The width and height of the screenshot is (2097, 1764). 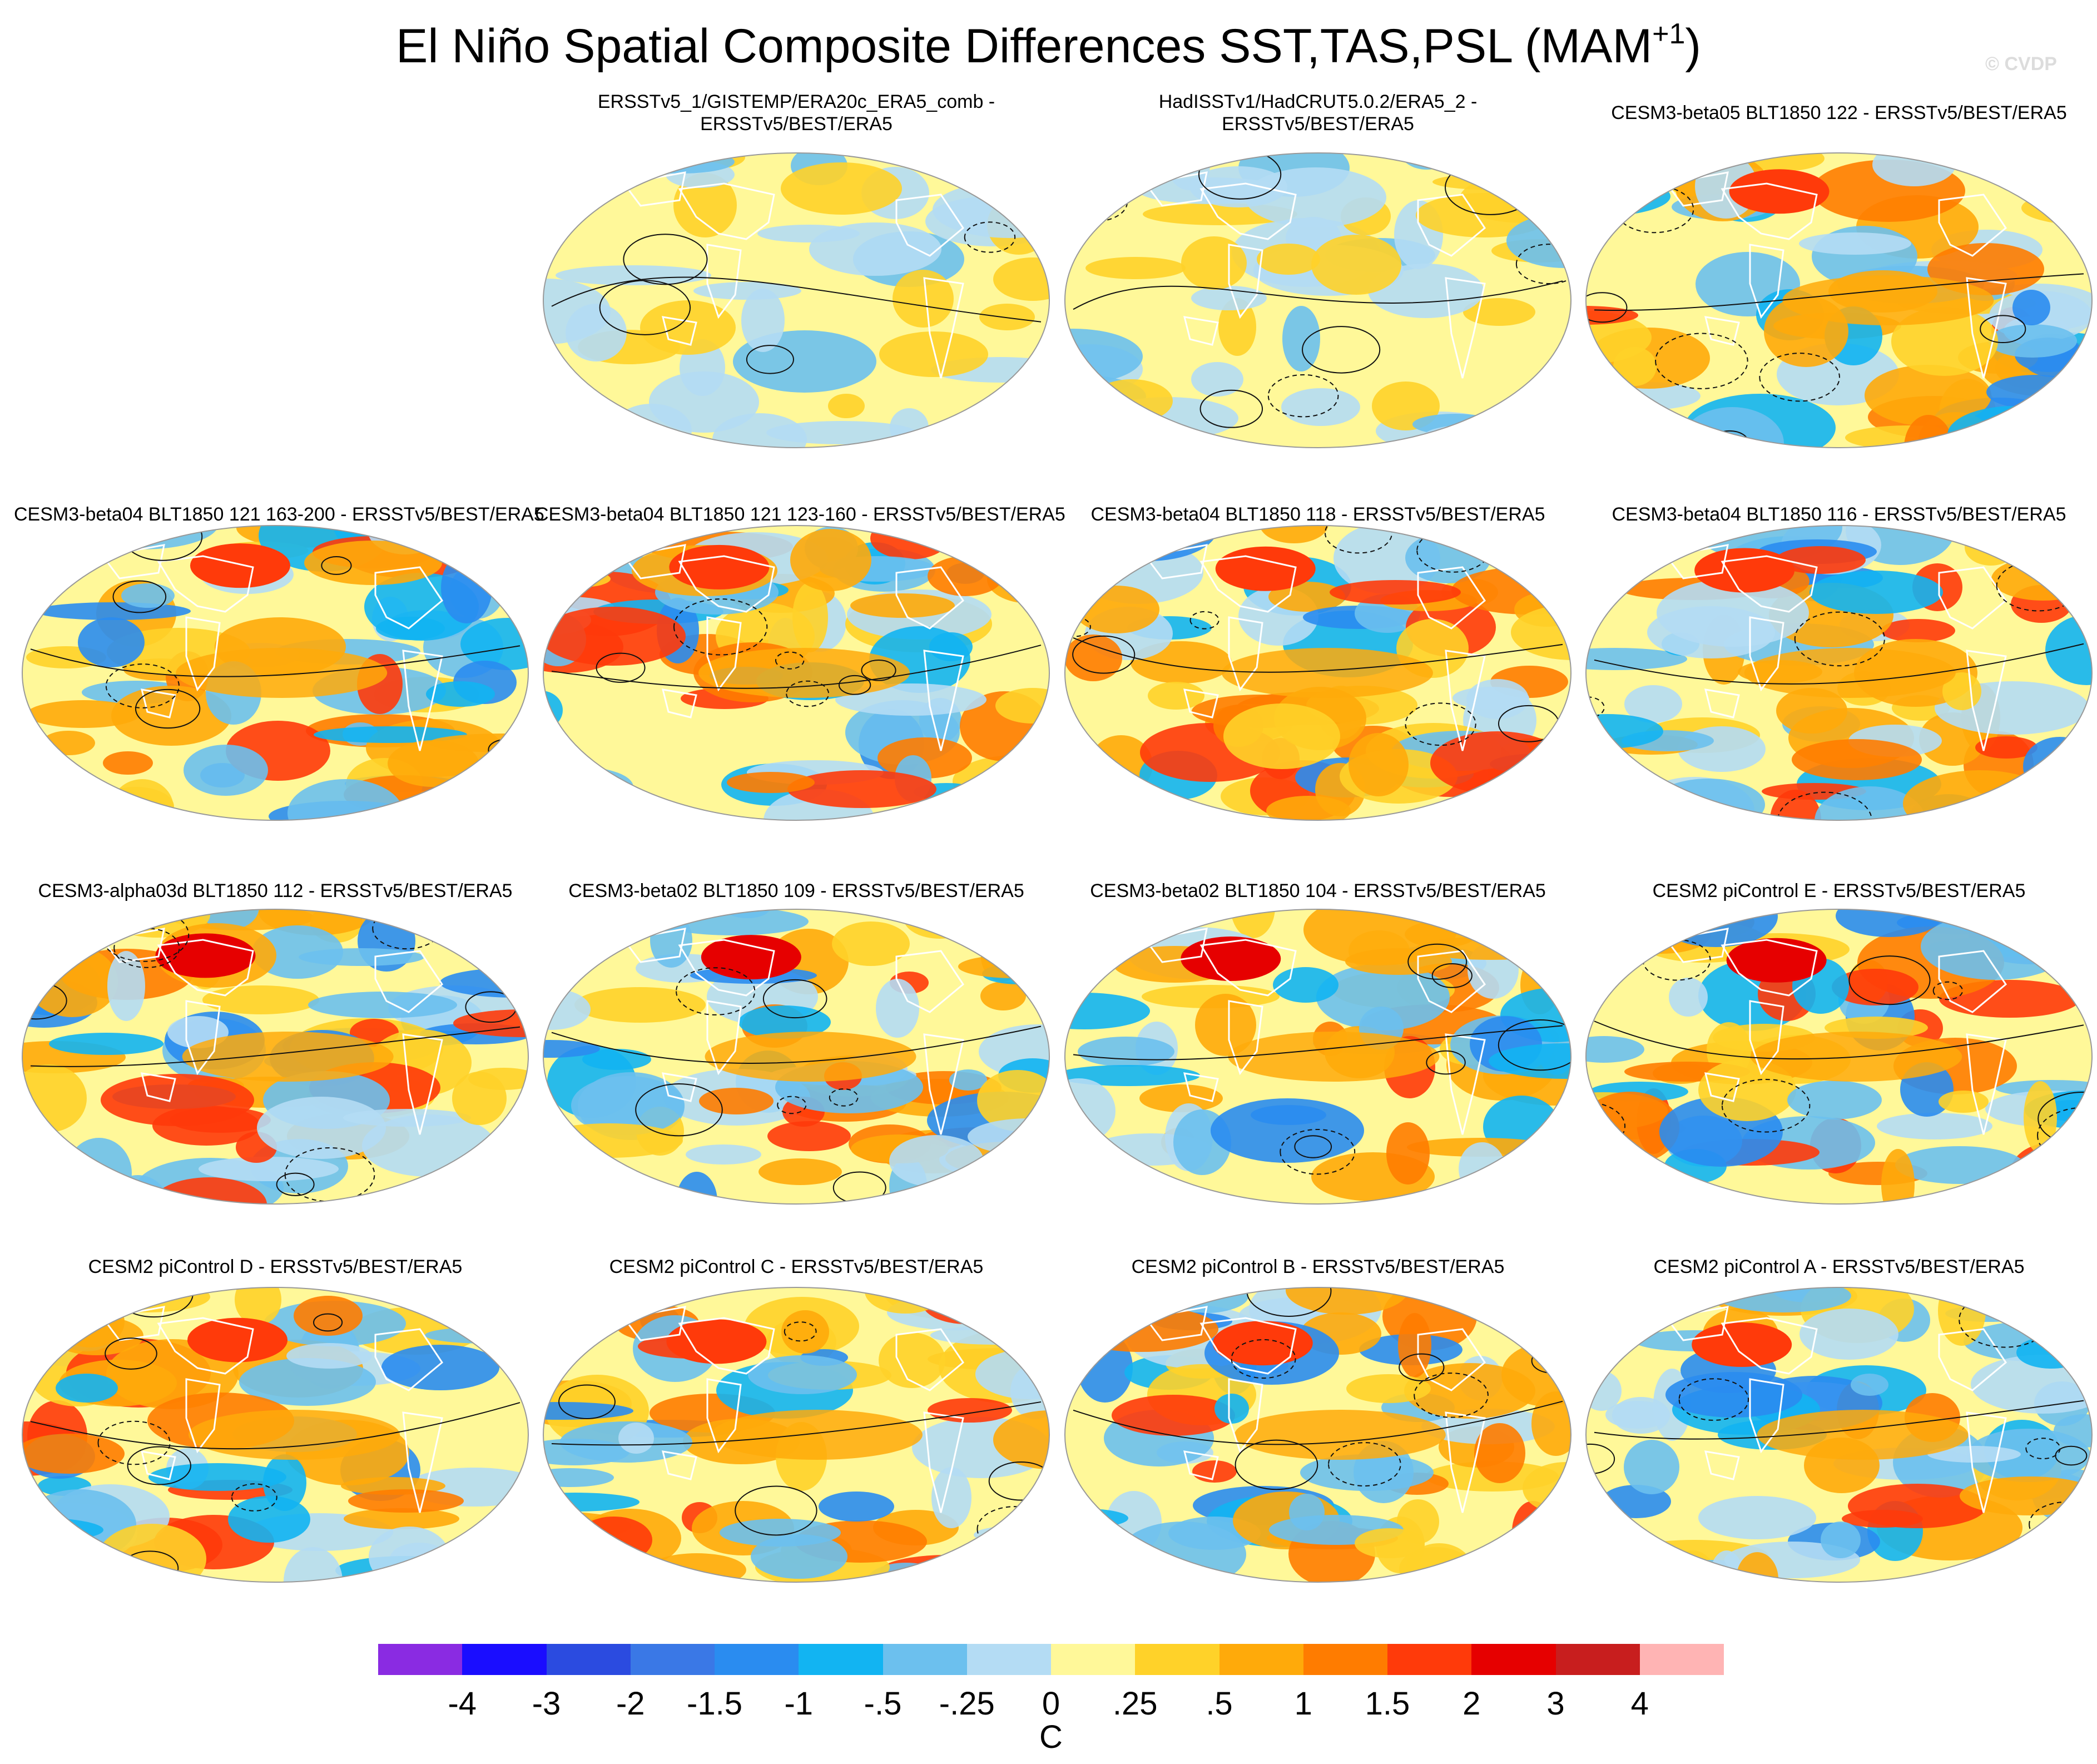 What do you see at coordinates (1839, 1266) in the screenshot?
I see `panel-title: CESM2 piControl A - ERSSTv5/BEST/ERA5` at bounding box center [1839, 1266].